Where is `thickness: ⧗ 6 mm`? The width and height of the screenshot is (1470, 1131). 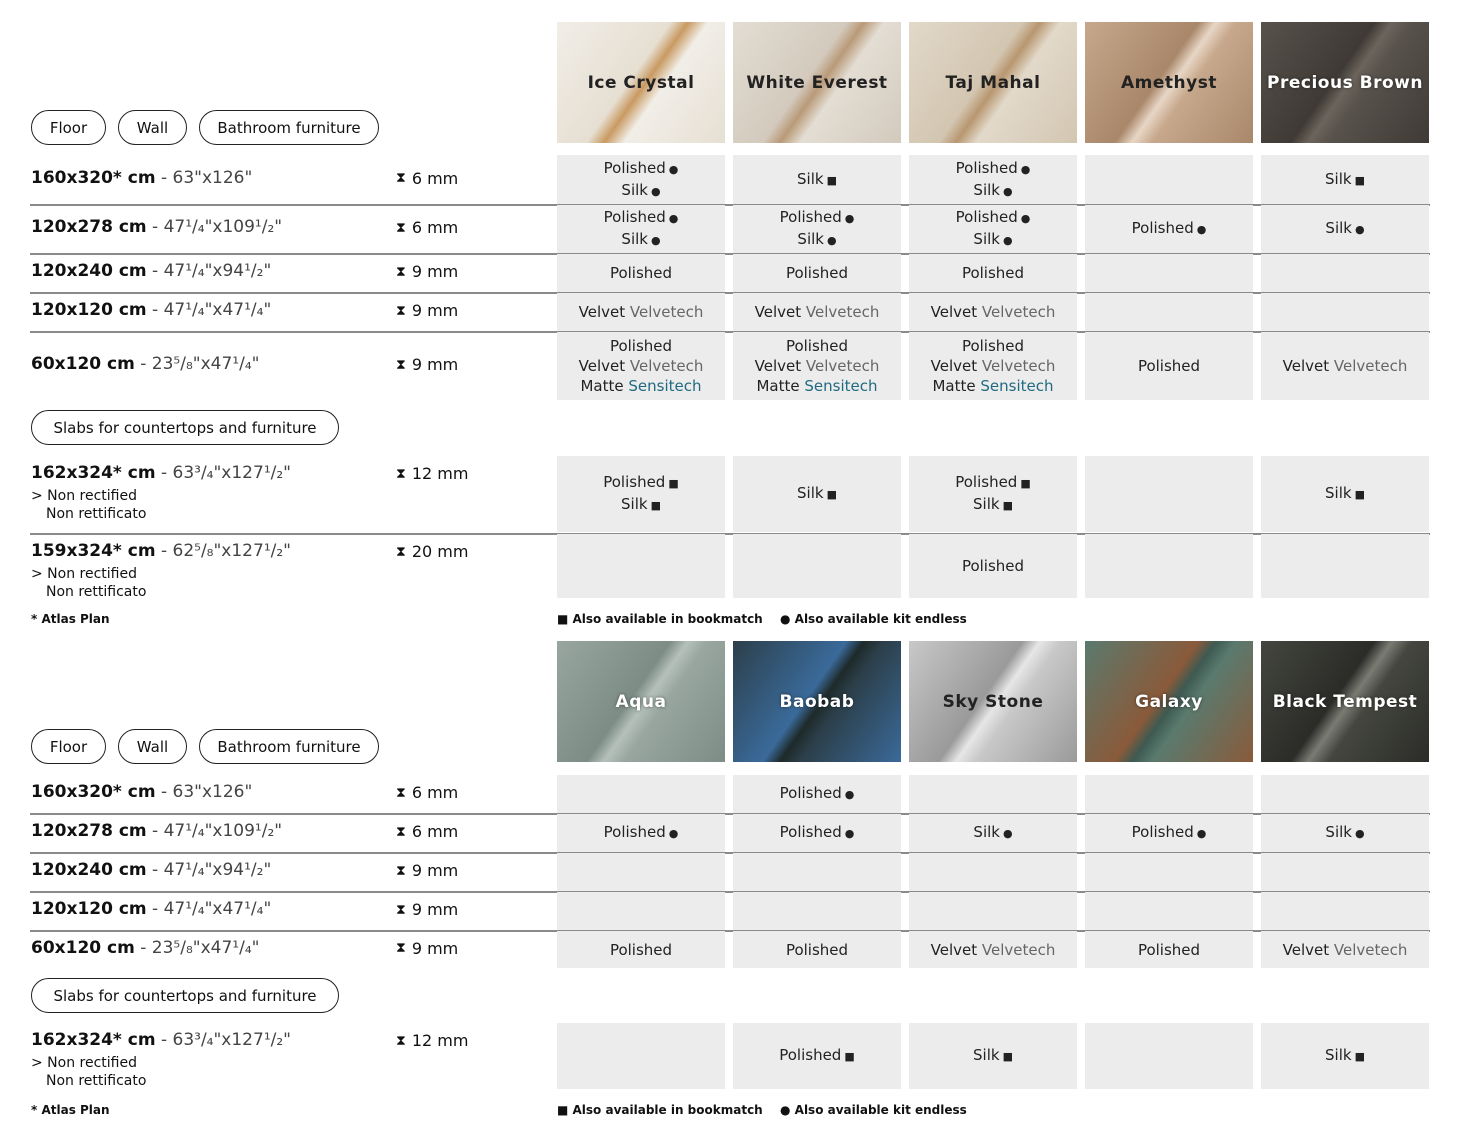
thickness: ⧗ 6 mm is located at coordinates (427, 227).